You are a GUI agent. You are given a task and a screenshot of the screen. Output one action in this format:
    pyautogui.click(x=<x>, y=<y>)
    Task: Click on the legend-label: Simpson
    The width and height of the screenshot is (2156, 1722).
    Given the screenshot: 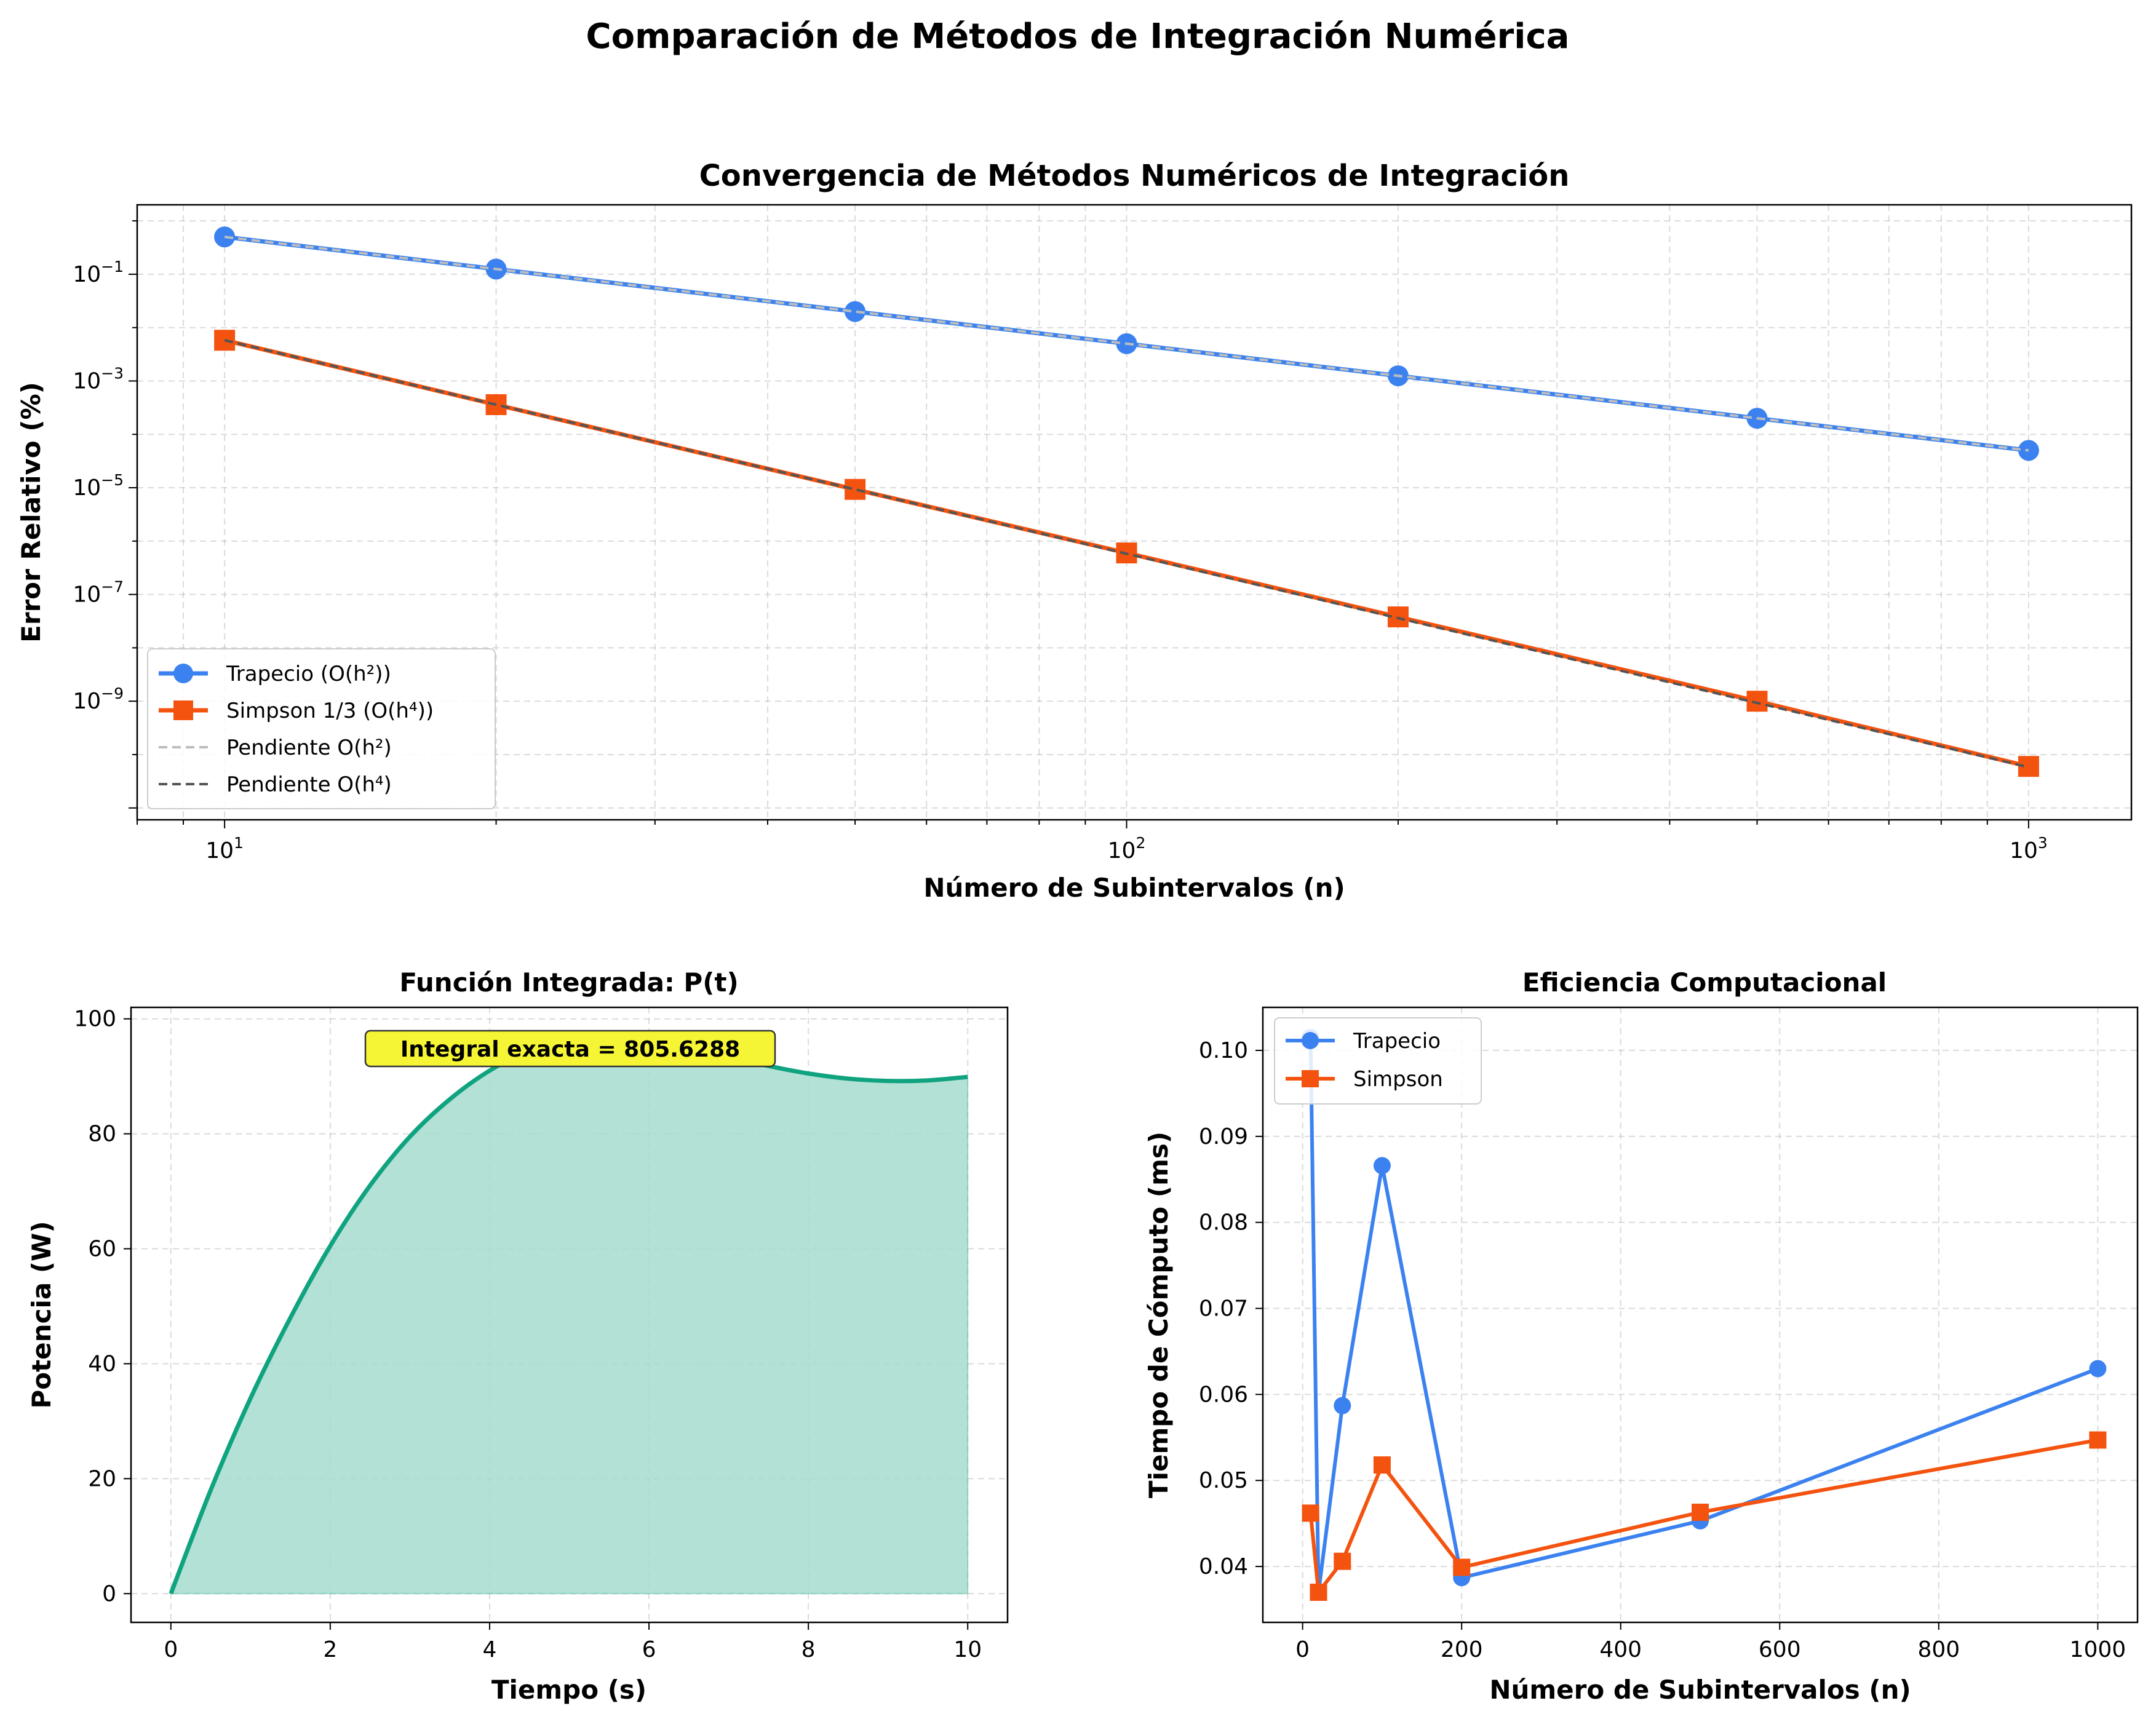 What is the action you would take?
    pyautogui.click(x=1398, y=1079)
    